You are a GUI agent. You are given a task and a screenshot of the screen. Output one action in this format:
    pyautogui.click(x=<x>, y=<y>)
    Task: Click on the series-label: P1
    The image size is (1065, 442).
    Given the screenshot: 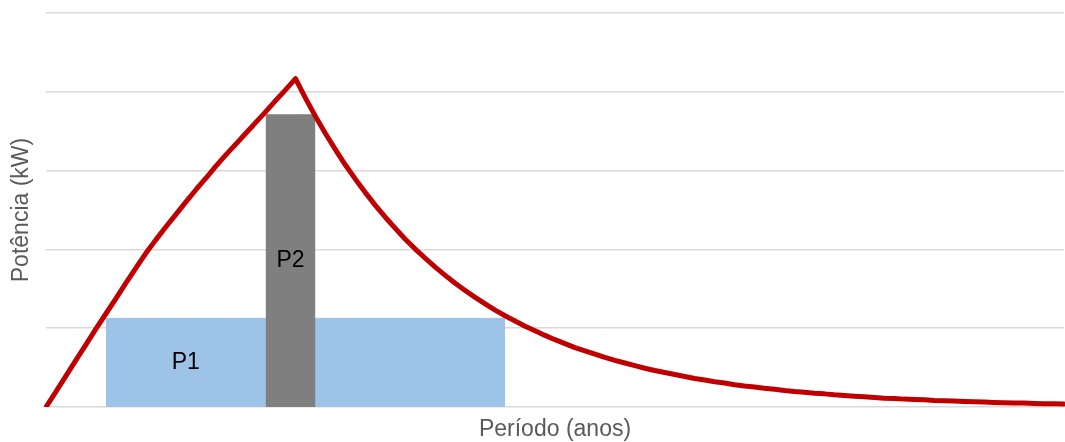 What is the action you would take?
    pyautogui.click(x=185, y=361)
    